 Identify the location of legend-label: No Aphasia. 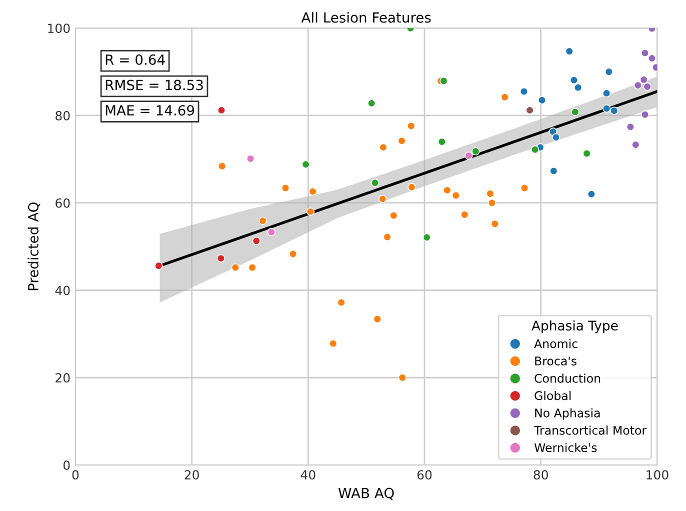
(567, 414).